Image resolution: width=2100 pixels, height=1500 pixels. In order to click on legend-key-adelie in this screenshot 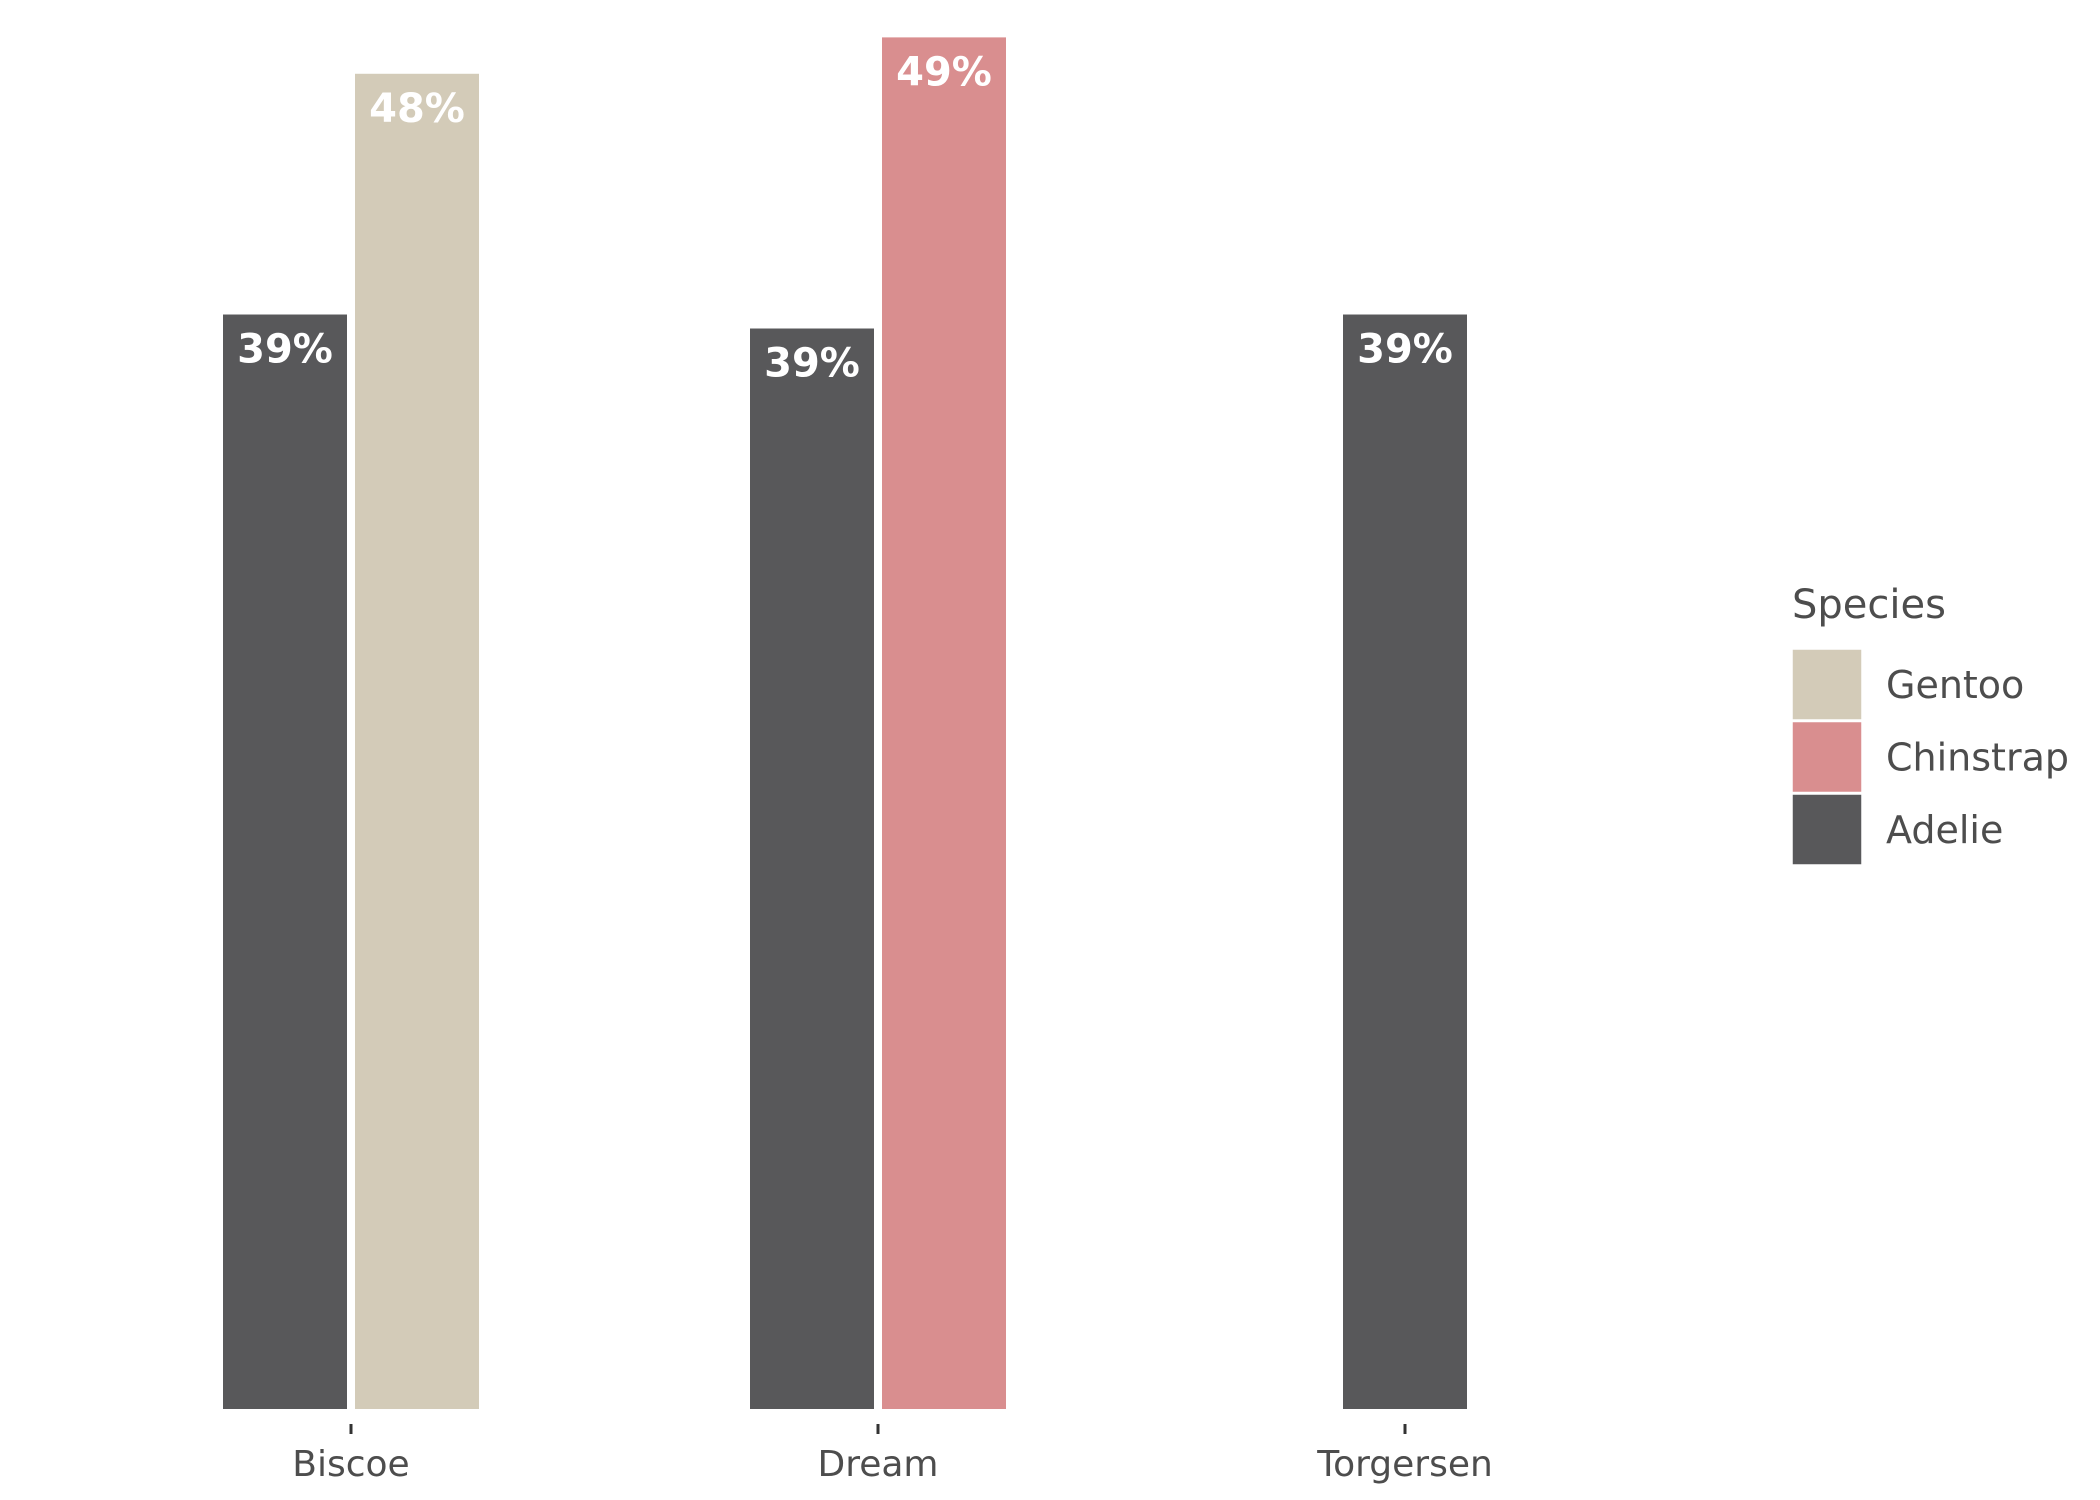, I will do `click(1827, 829)`.